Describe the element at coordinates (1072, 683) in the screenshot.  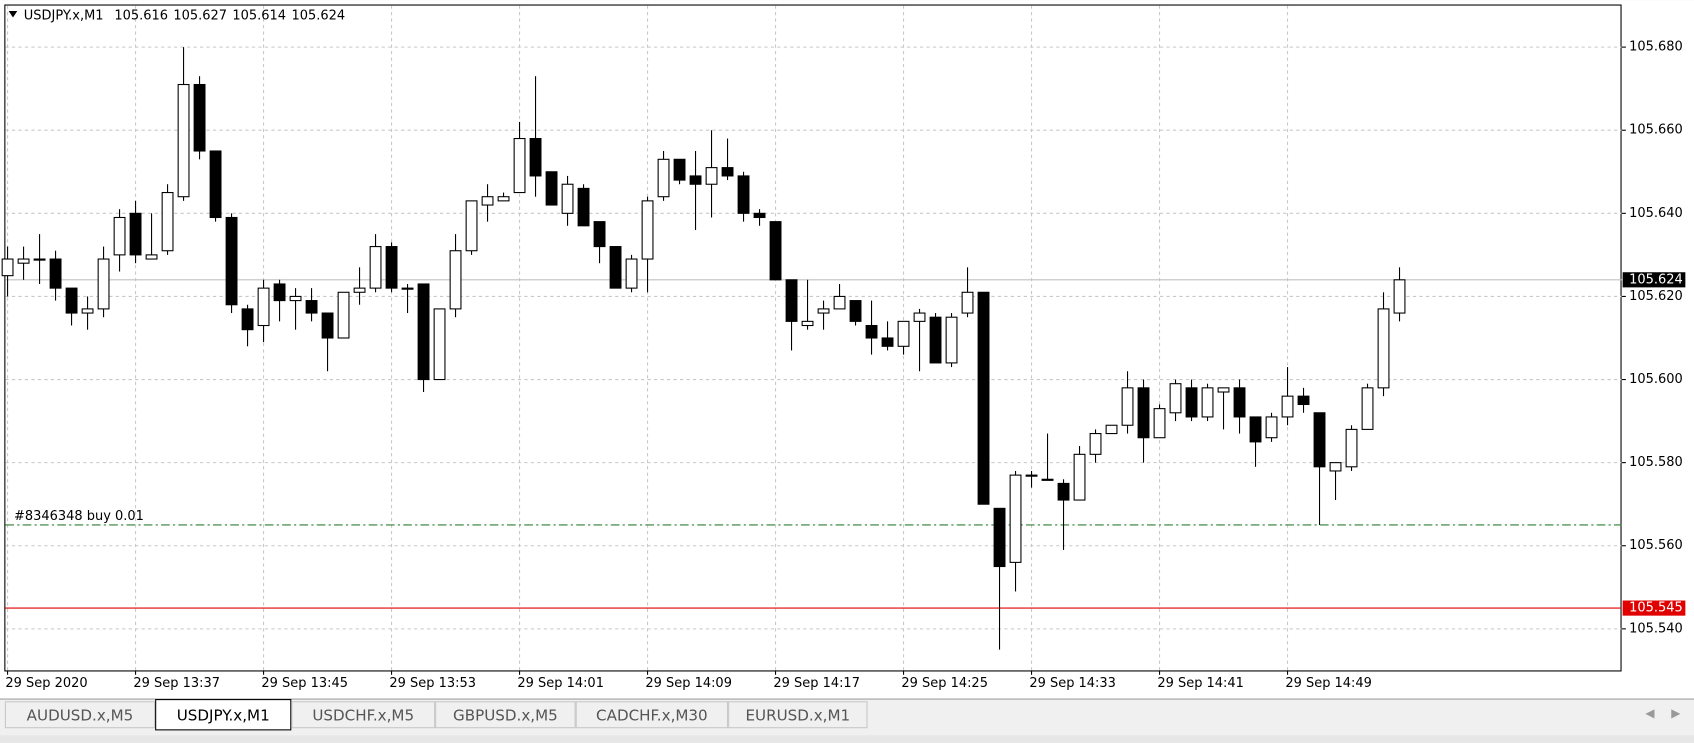
I see `x-tick-label: 29 Sep 14:33` at that location.